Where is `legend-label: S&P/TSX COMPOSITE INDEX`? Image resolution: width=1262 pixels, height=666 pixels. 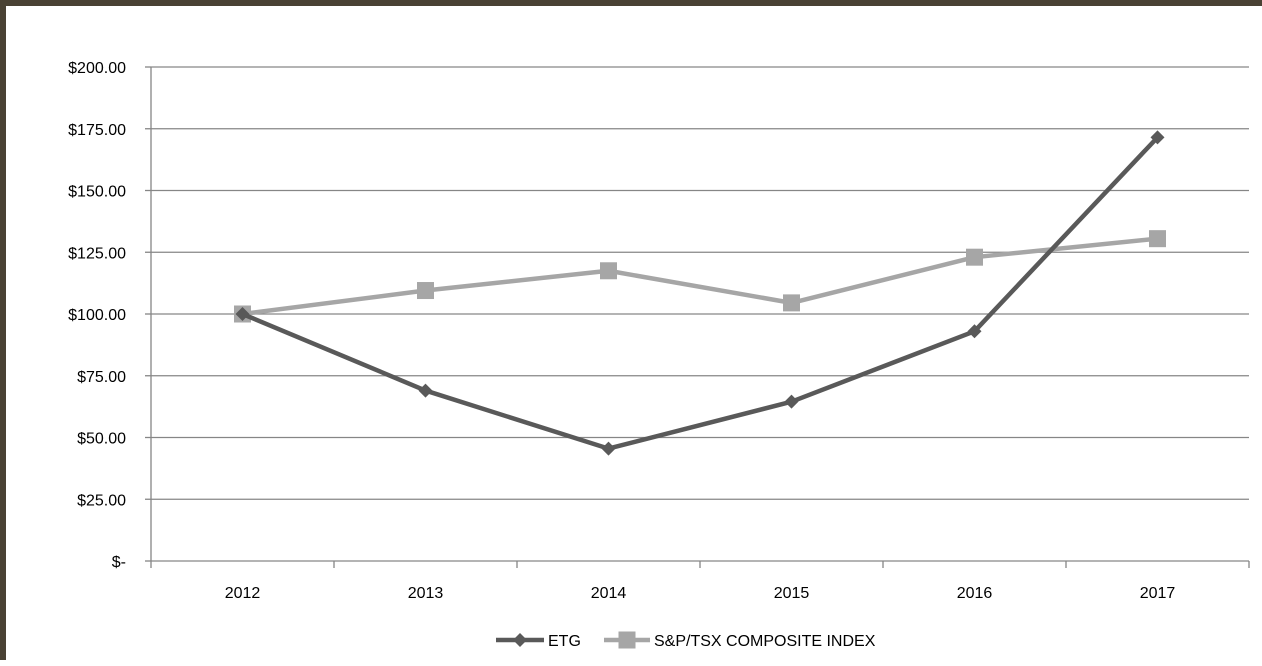
legend-label: S&P/TSX COMPOSITE INDEX is located at coordinates (765, 641).